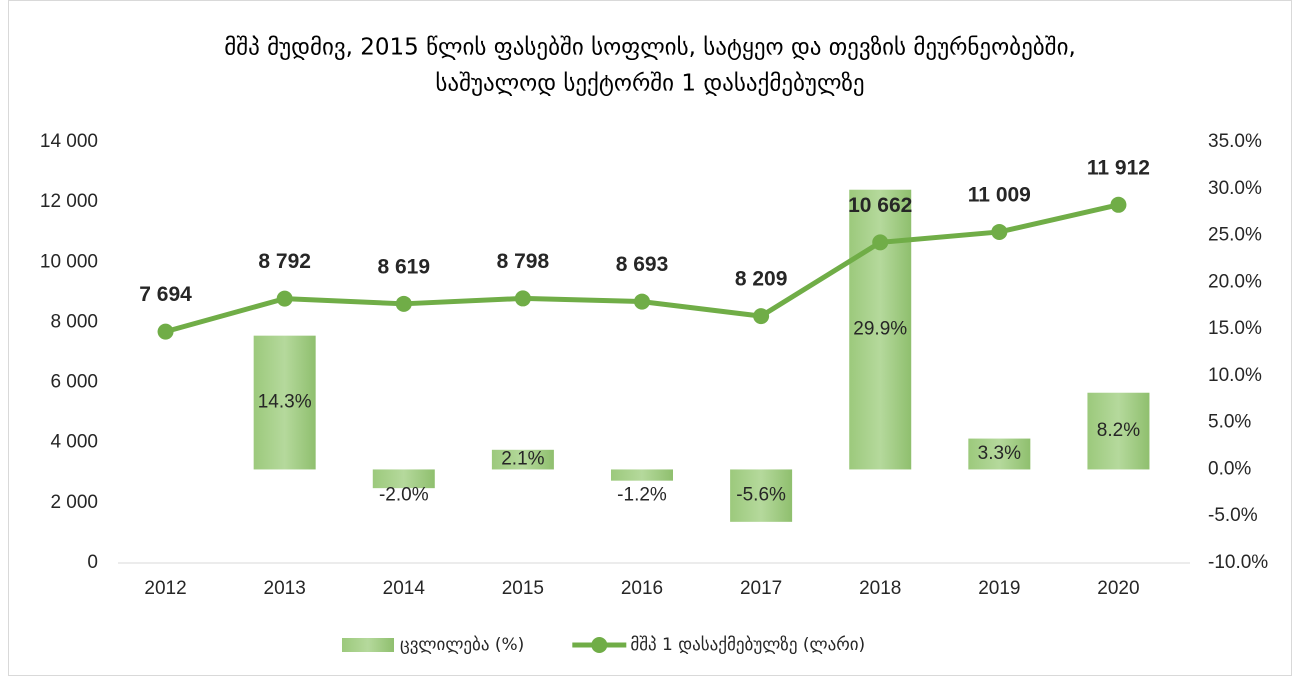 Image resolution: width=1293 pixels, height=677 pixels. Describe the element at coordinates (69, 201) in the screenshot. I see `y-tick-label: 12 000` at that location.